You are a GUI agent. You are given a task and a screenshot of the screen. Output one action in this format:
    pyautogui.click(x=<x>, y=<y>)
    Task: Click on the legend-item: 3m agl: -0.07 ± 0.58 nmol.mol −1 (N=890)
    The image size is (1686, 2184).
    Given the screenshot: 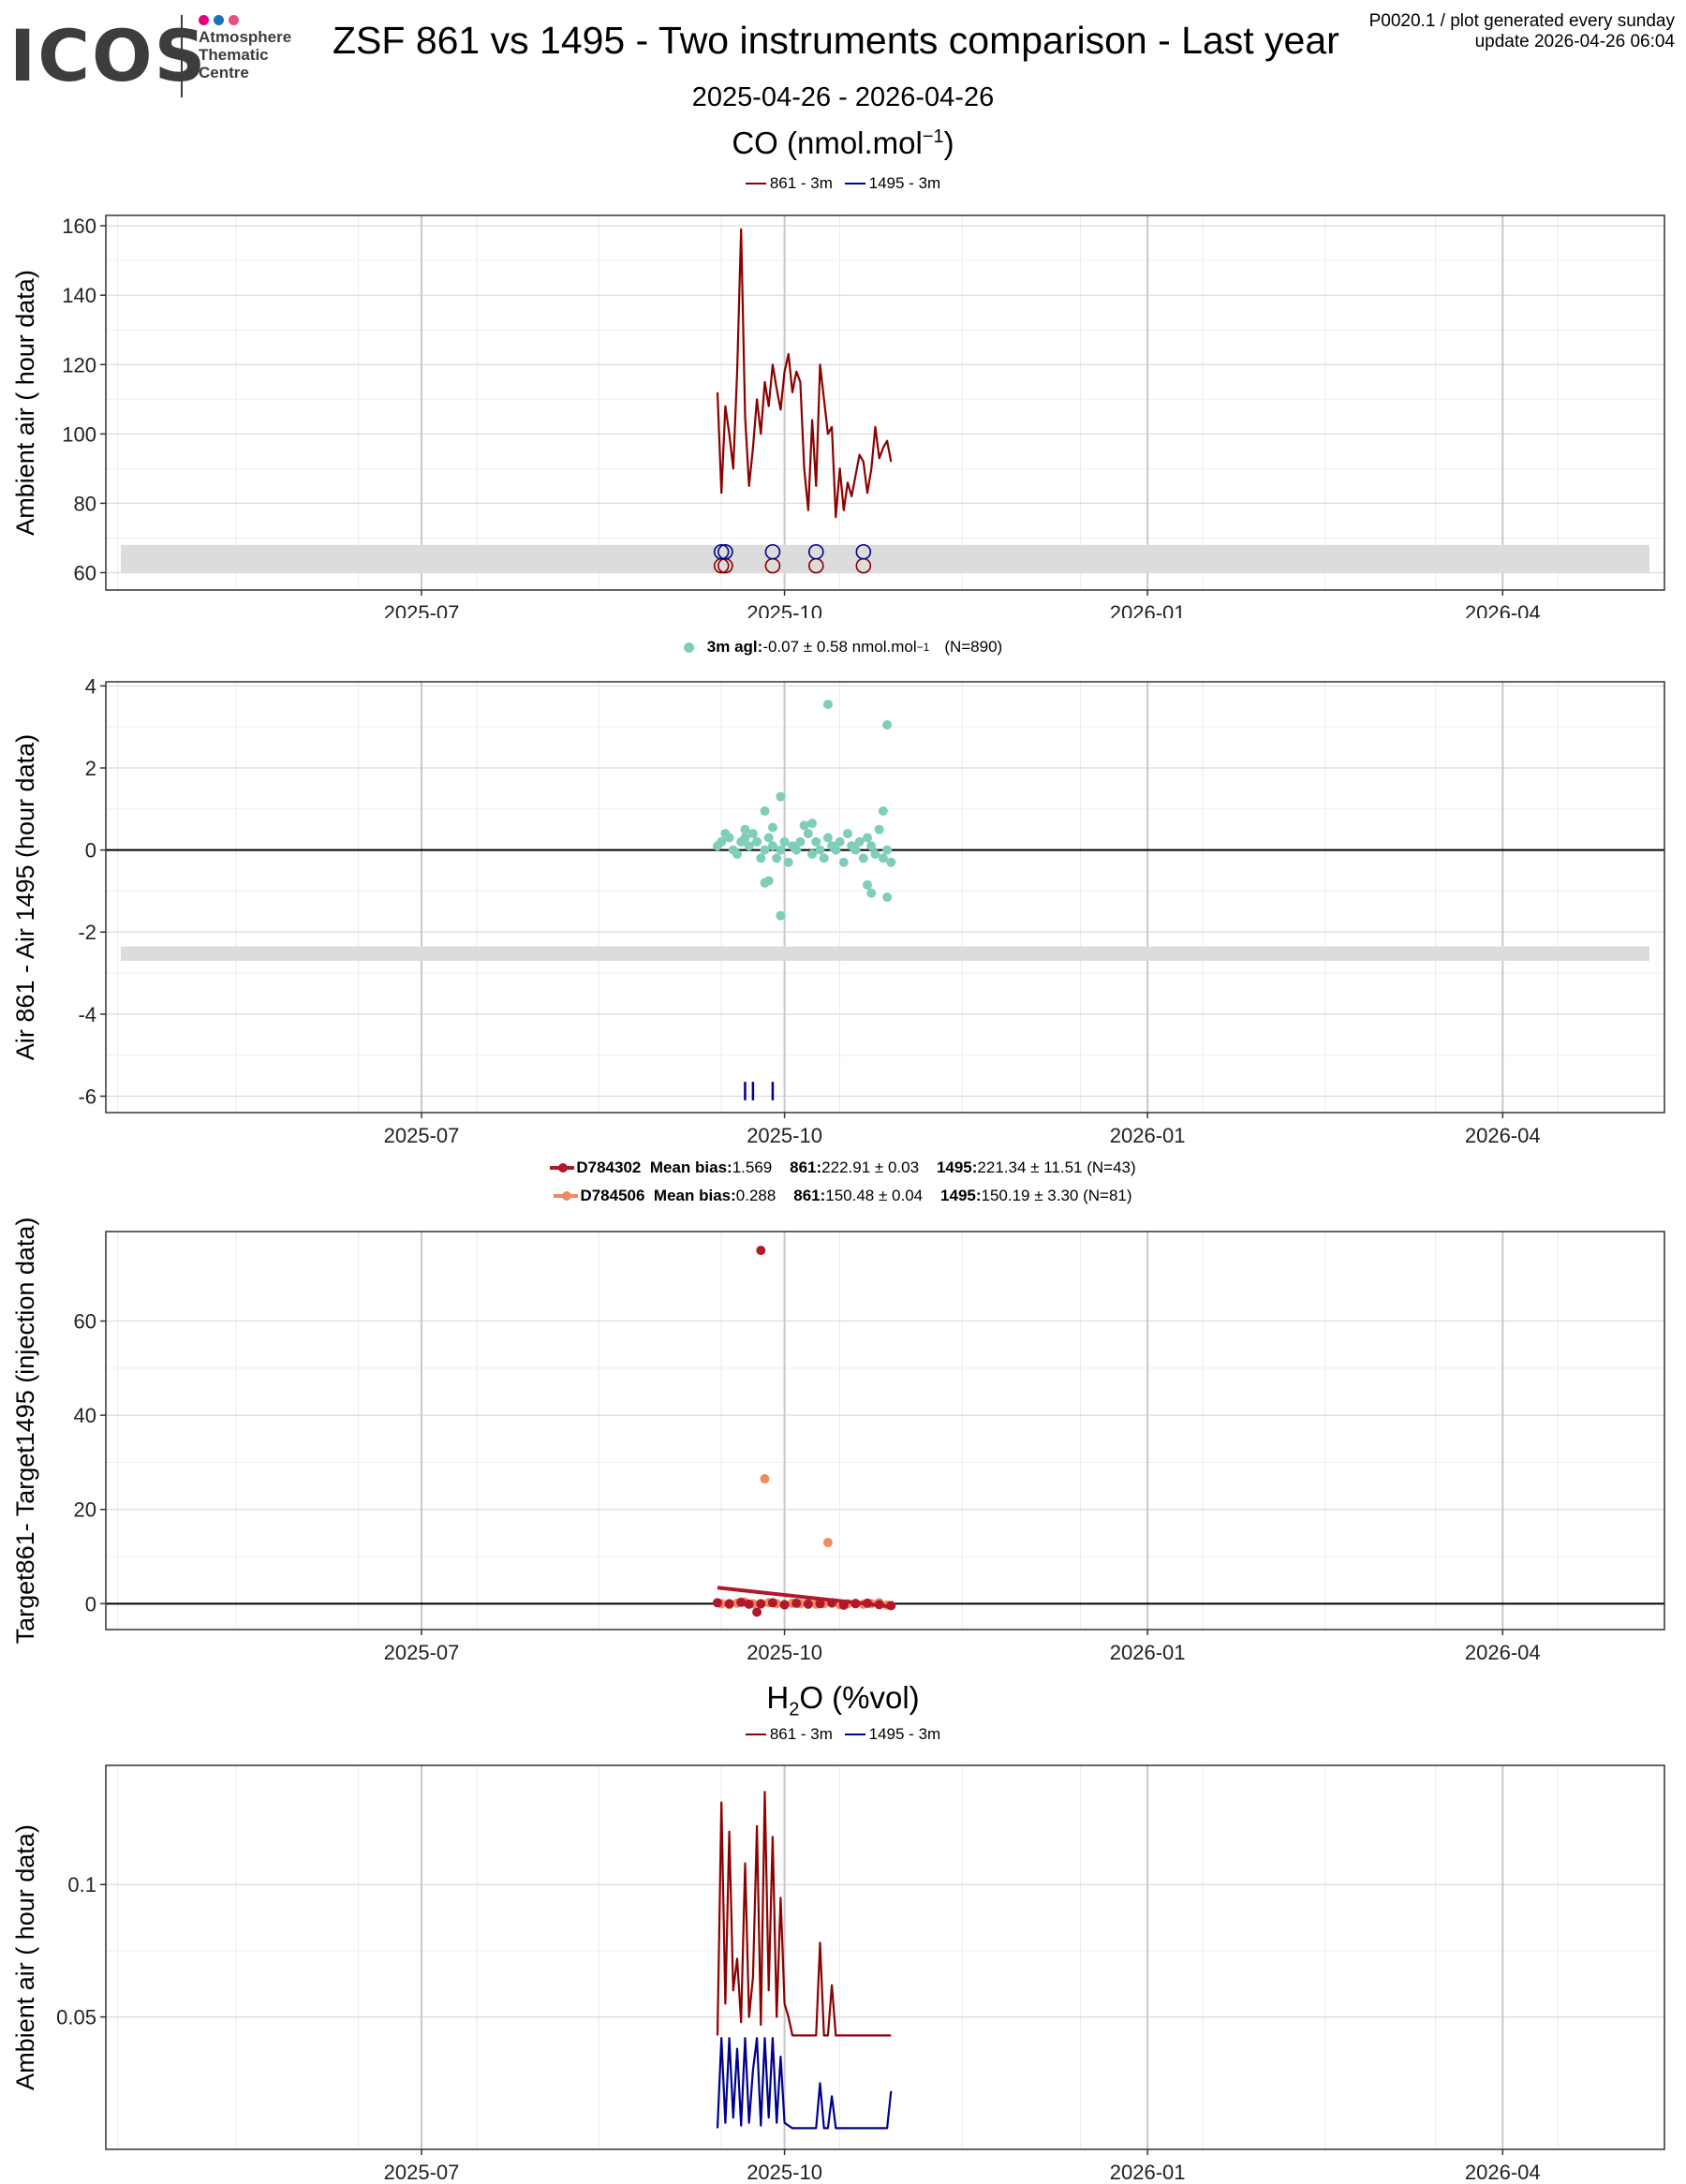 What is the action you would take?
    pyautogui.click(x=843, y=647)
    